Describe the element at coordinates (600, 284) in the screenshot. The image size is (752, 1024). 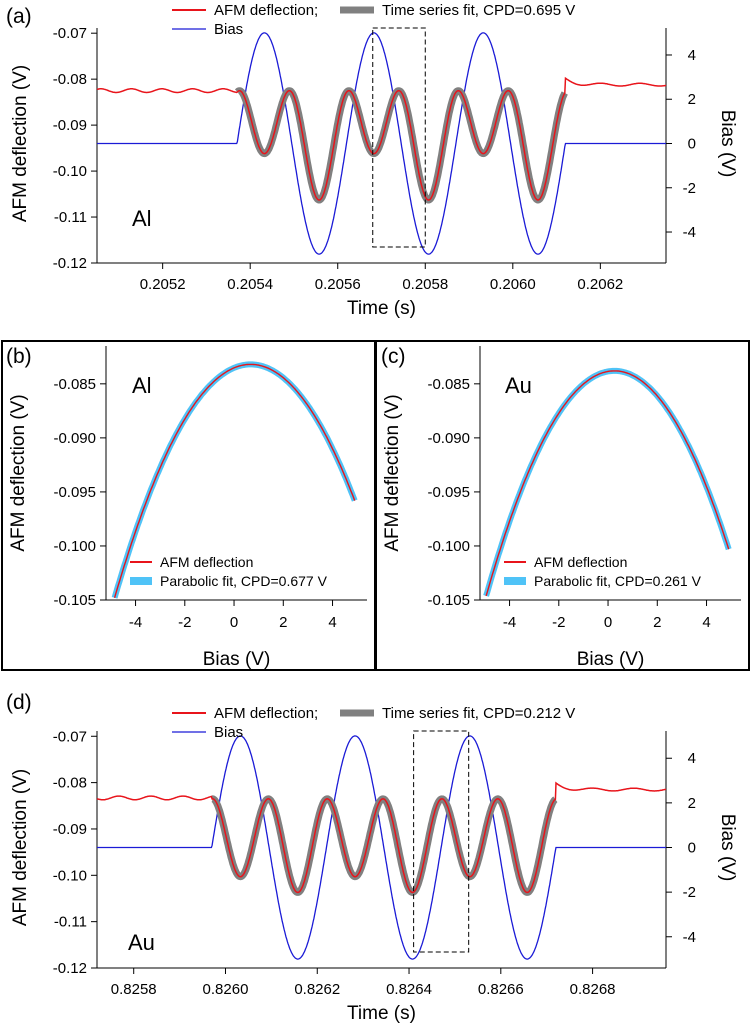
I see `x-tick-label: 0.2062` at that location.